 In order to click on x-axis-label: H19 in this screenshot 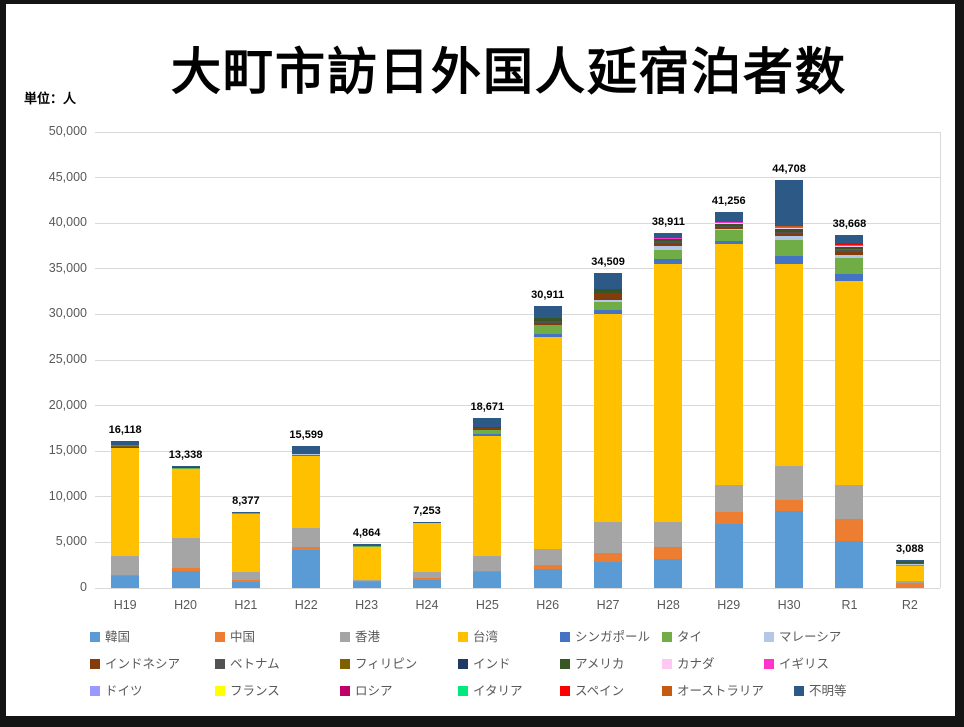, I will do `click(125, 605)`.